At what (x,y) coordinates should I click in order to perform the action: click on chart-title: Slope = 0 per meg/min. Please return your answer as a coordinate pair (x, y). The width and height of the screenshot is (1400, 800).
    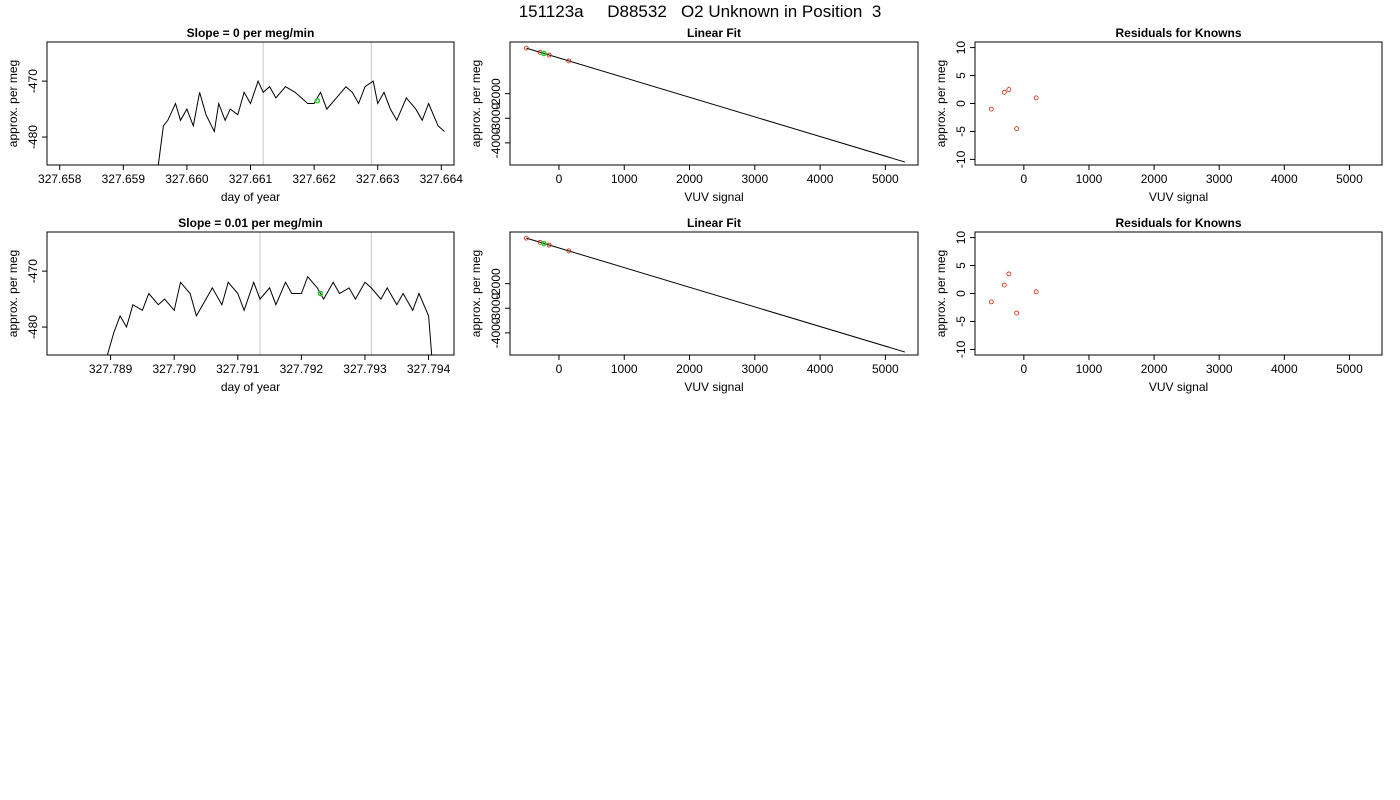
    Looking at the image, I should click on (251, 33).